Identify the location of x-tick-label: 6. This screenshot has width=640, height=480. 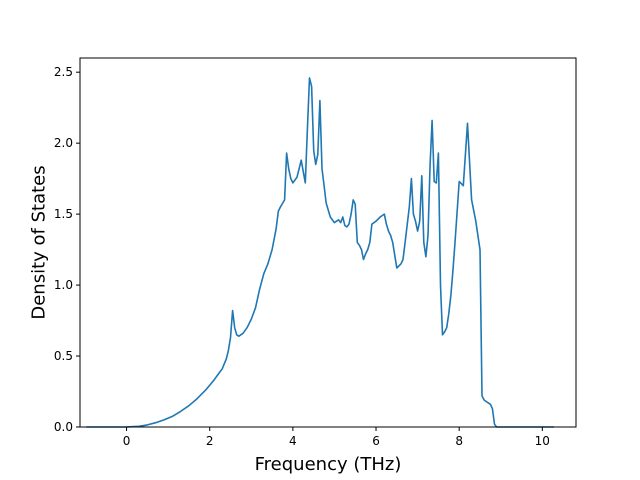
(376, 441).